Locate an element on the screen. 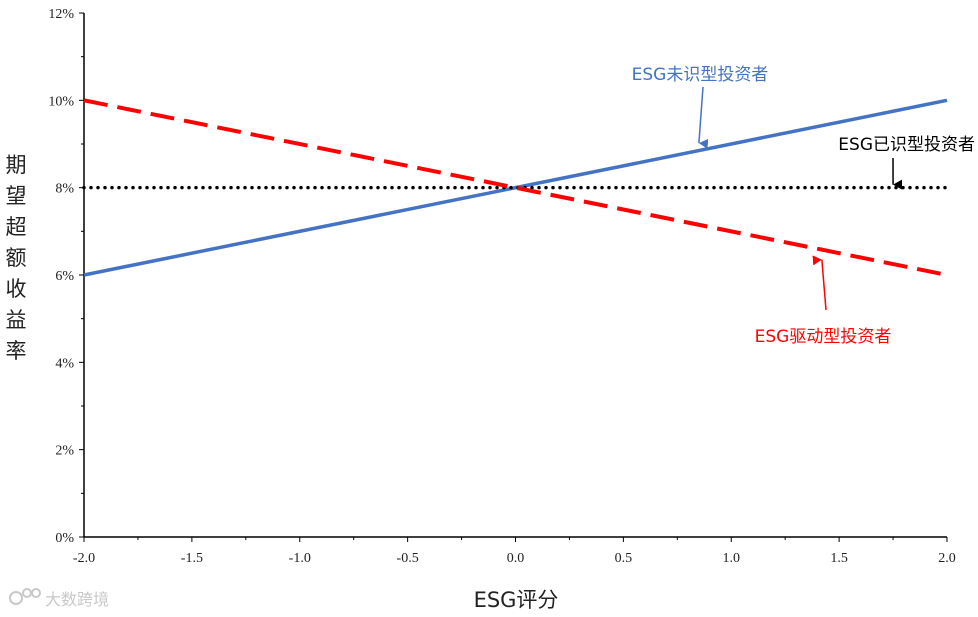 The height and width of the screenshot is (617, 978). y-tick-label: 4% is located at coordinates (64, 363).